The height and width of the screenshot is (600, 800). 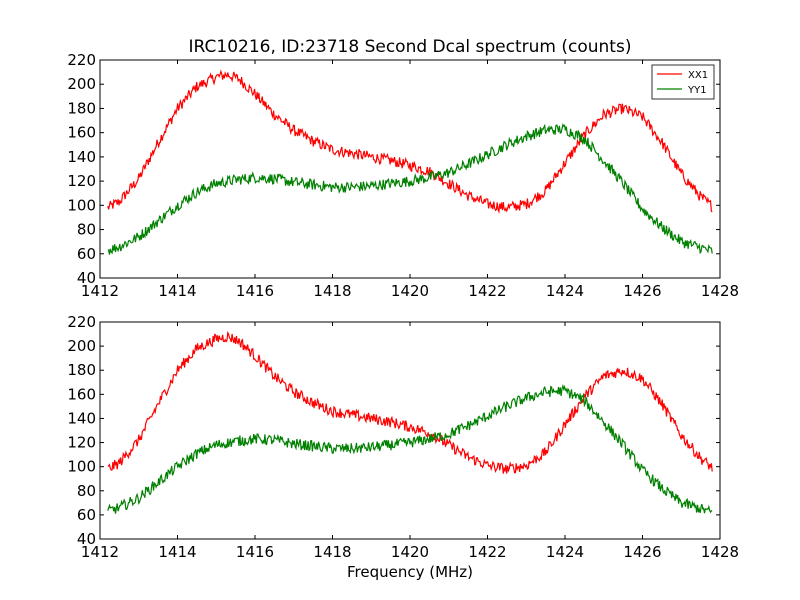 I want to click on x-axis-label: Frequency (MHz), so click(x=410, y=572).